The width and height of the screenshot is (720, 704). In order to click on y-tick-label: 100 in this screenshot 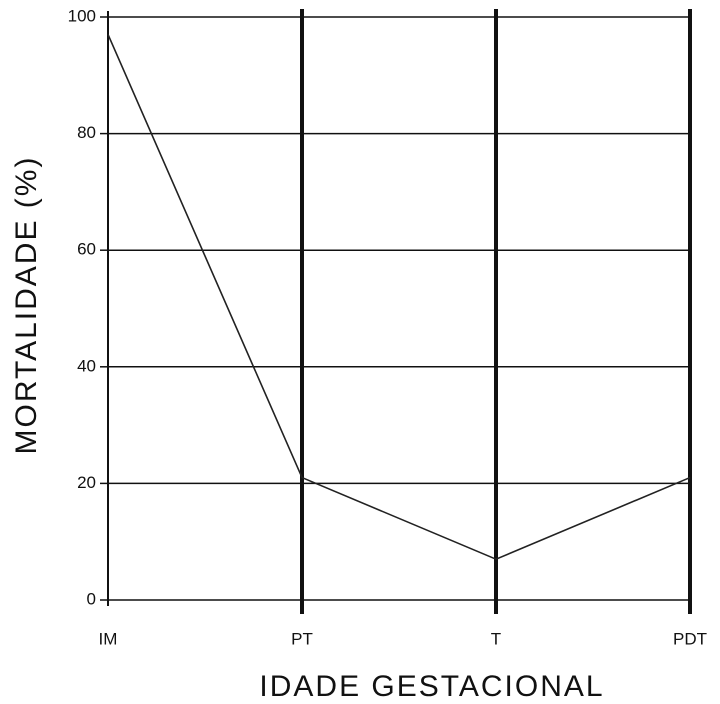, I will do `click(82, 15)`.